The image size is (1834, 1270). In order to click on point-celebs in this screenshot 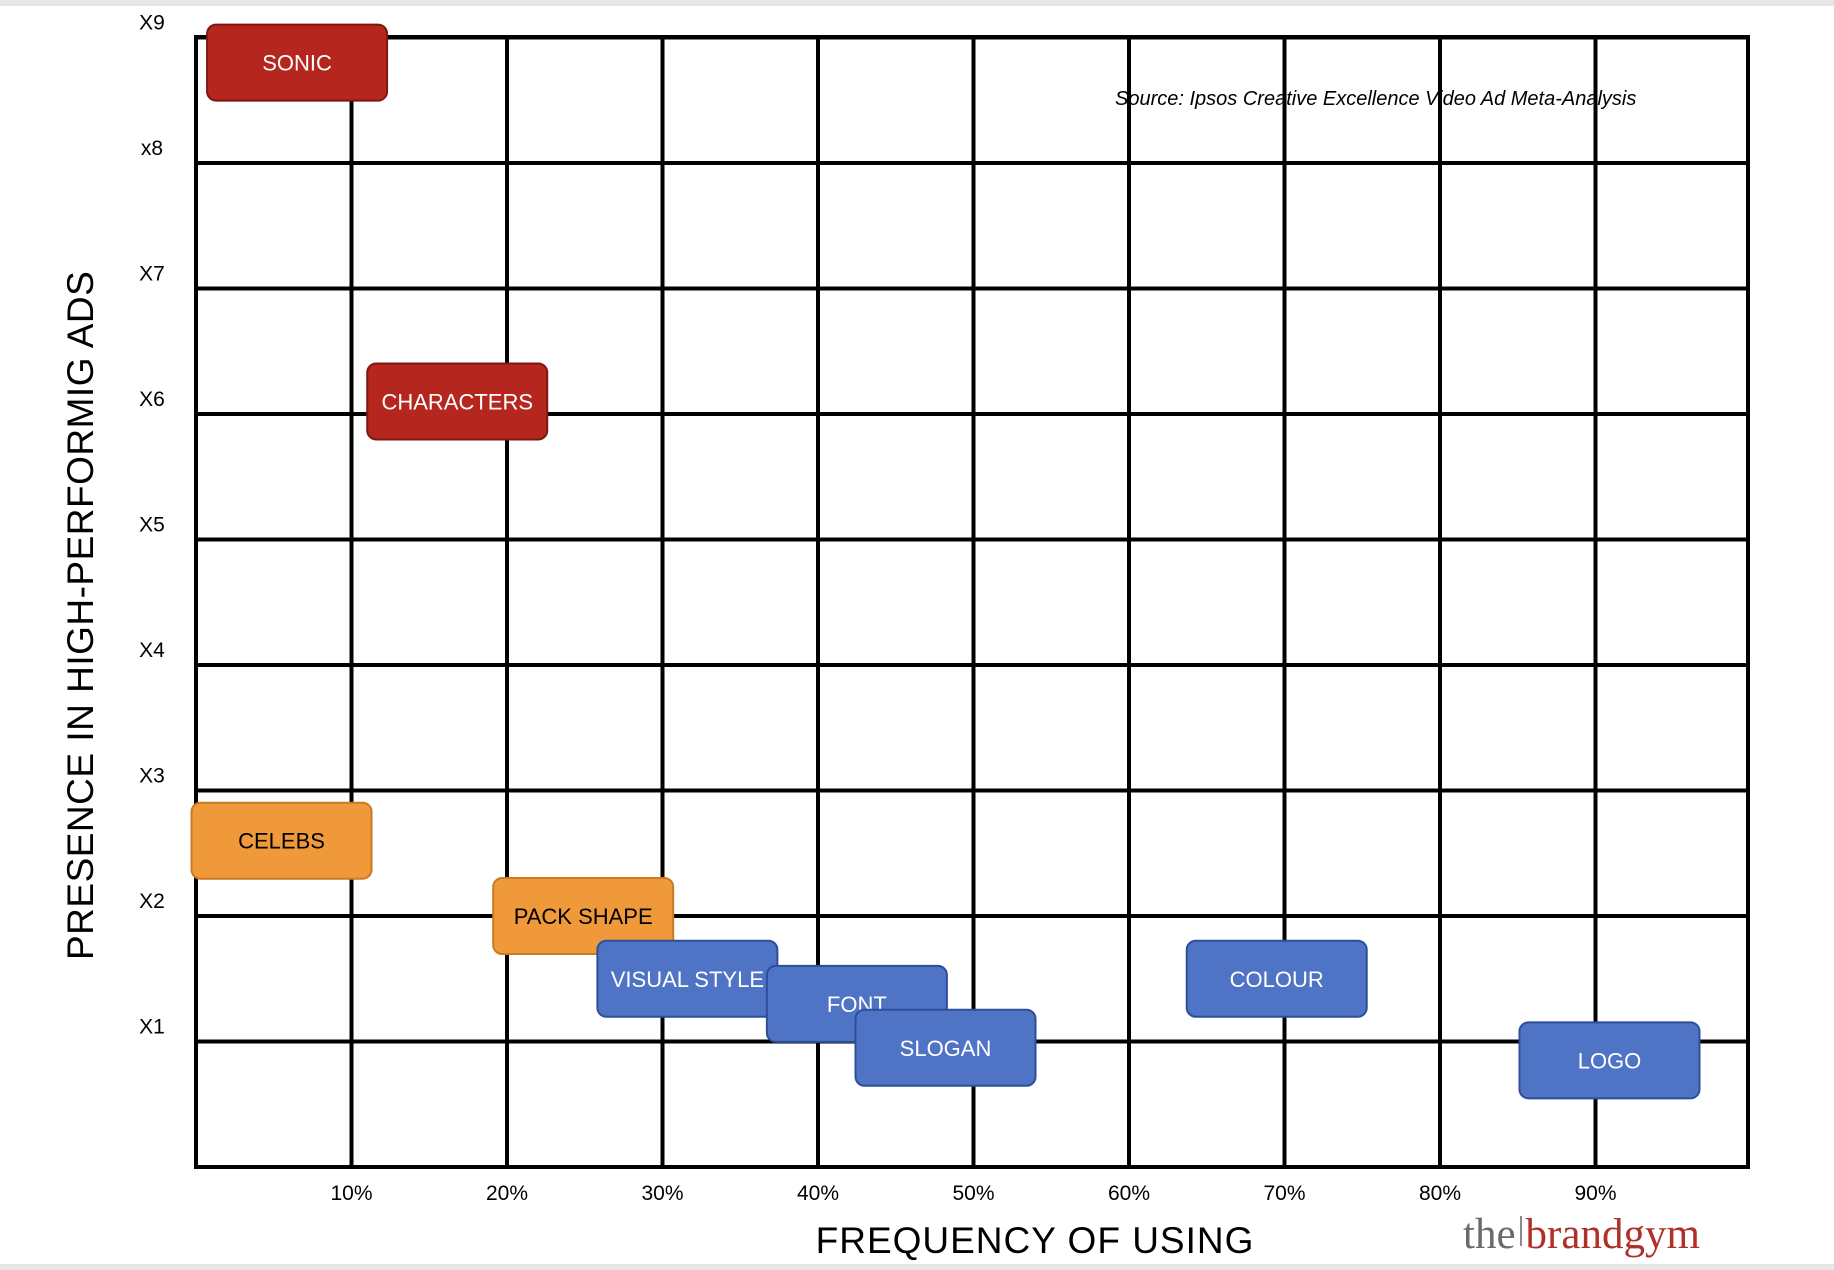, I will do `click(281, 840)`.